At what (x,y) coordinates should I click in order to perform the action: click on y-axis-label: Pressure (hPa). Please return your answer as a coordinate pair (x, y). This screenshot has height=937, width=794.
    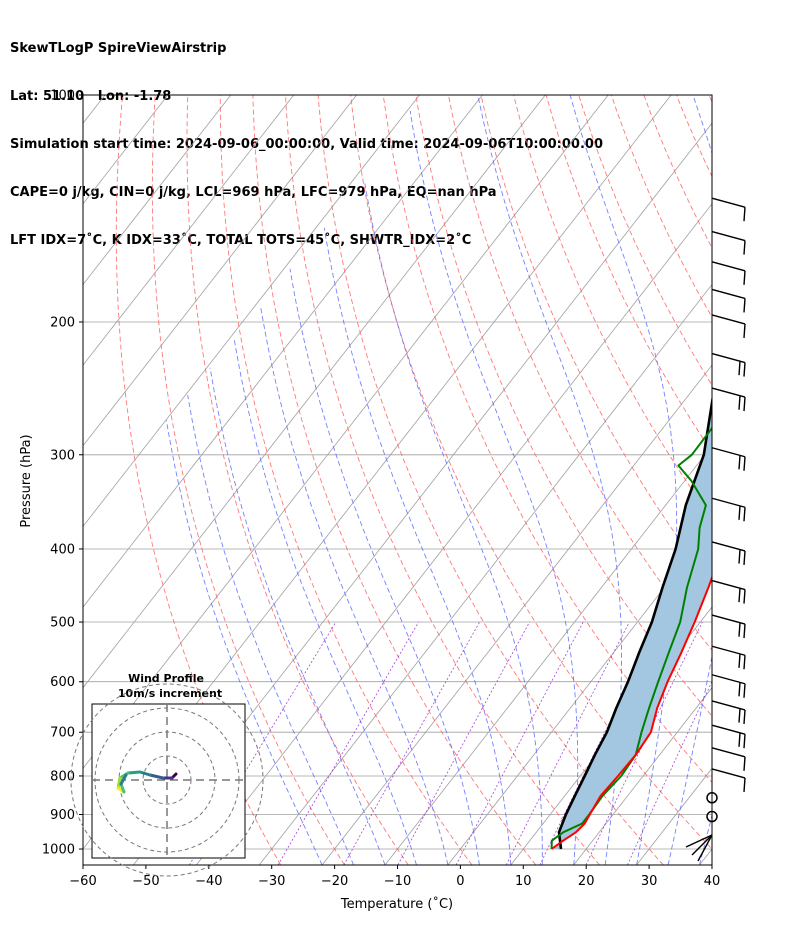
    Looking at the image, I should click on (26, 480).